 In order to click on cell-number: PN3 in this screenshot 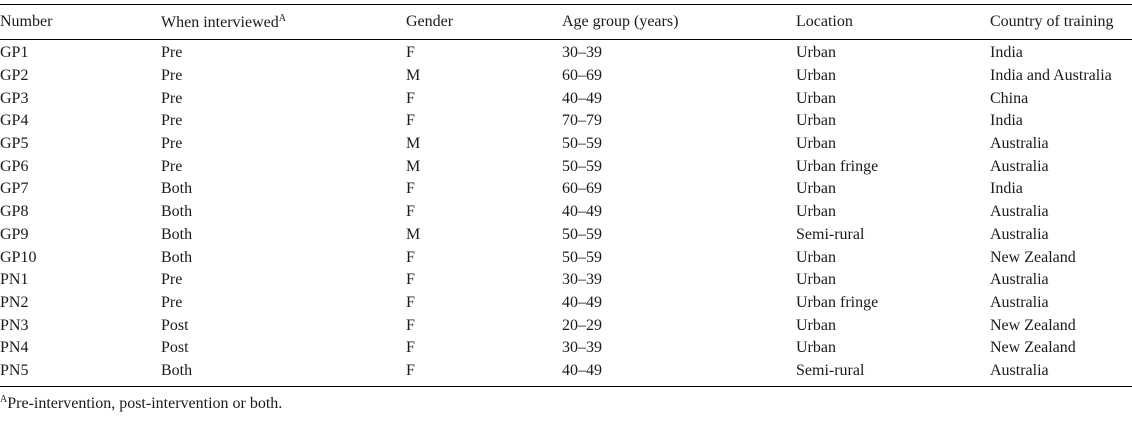, I will do `click(14, 325)`.